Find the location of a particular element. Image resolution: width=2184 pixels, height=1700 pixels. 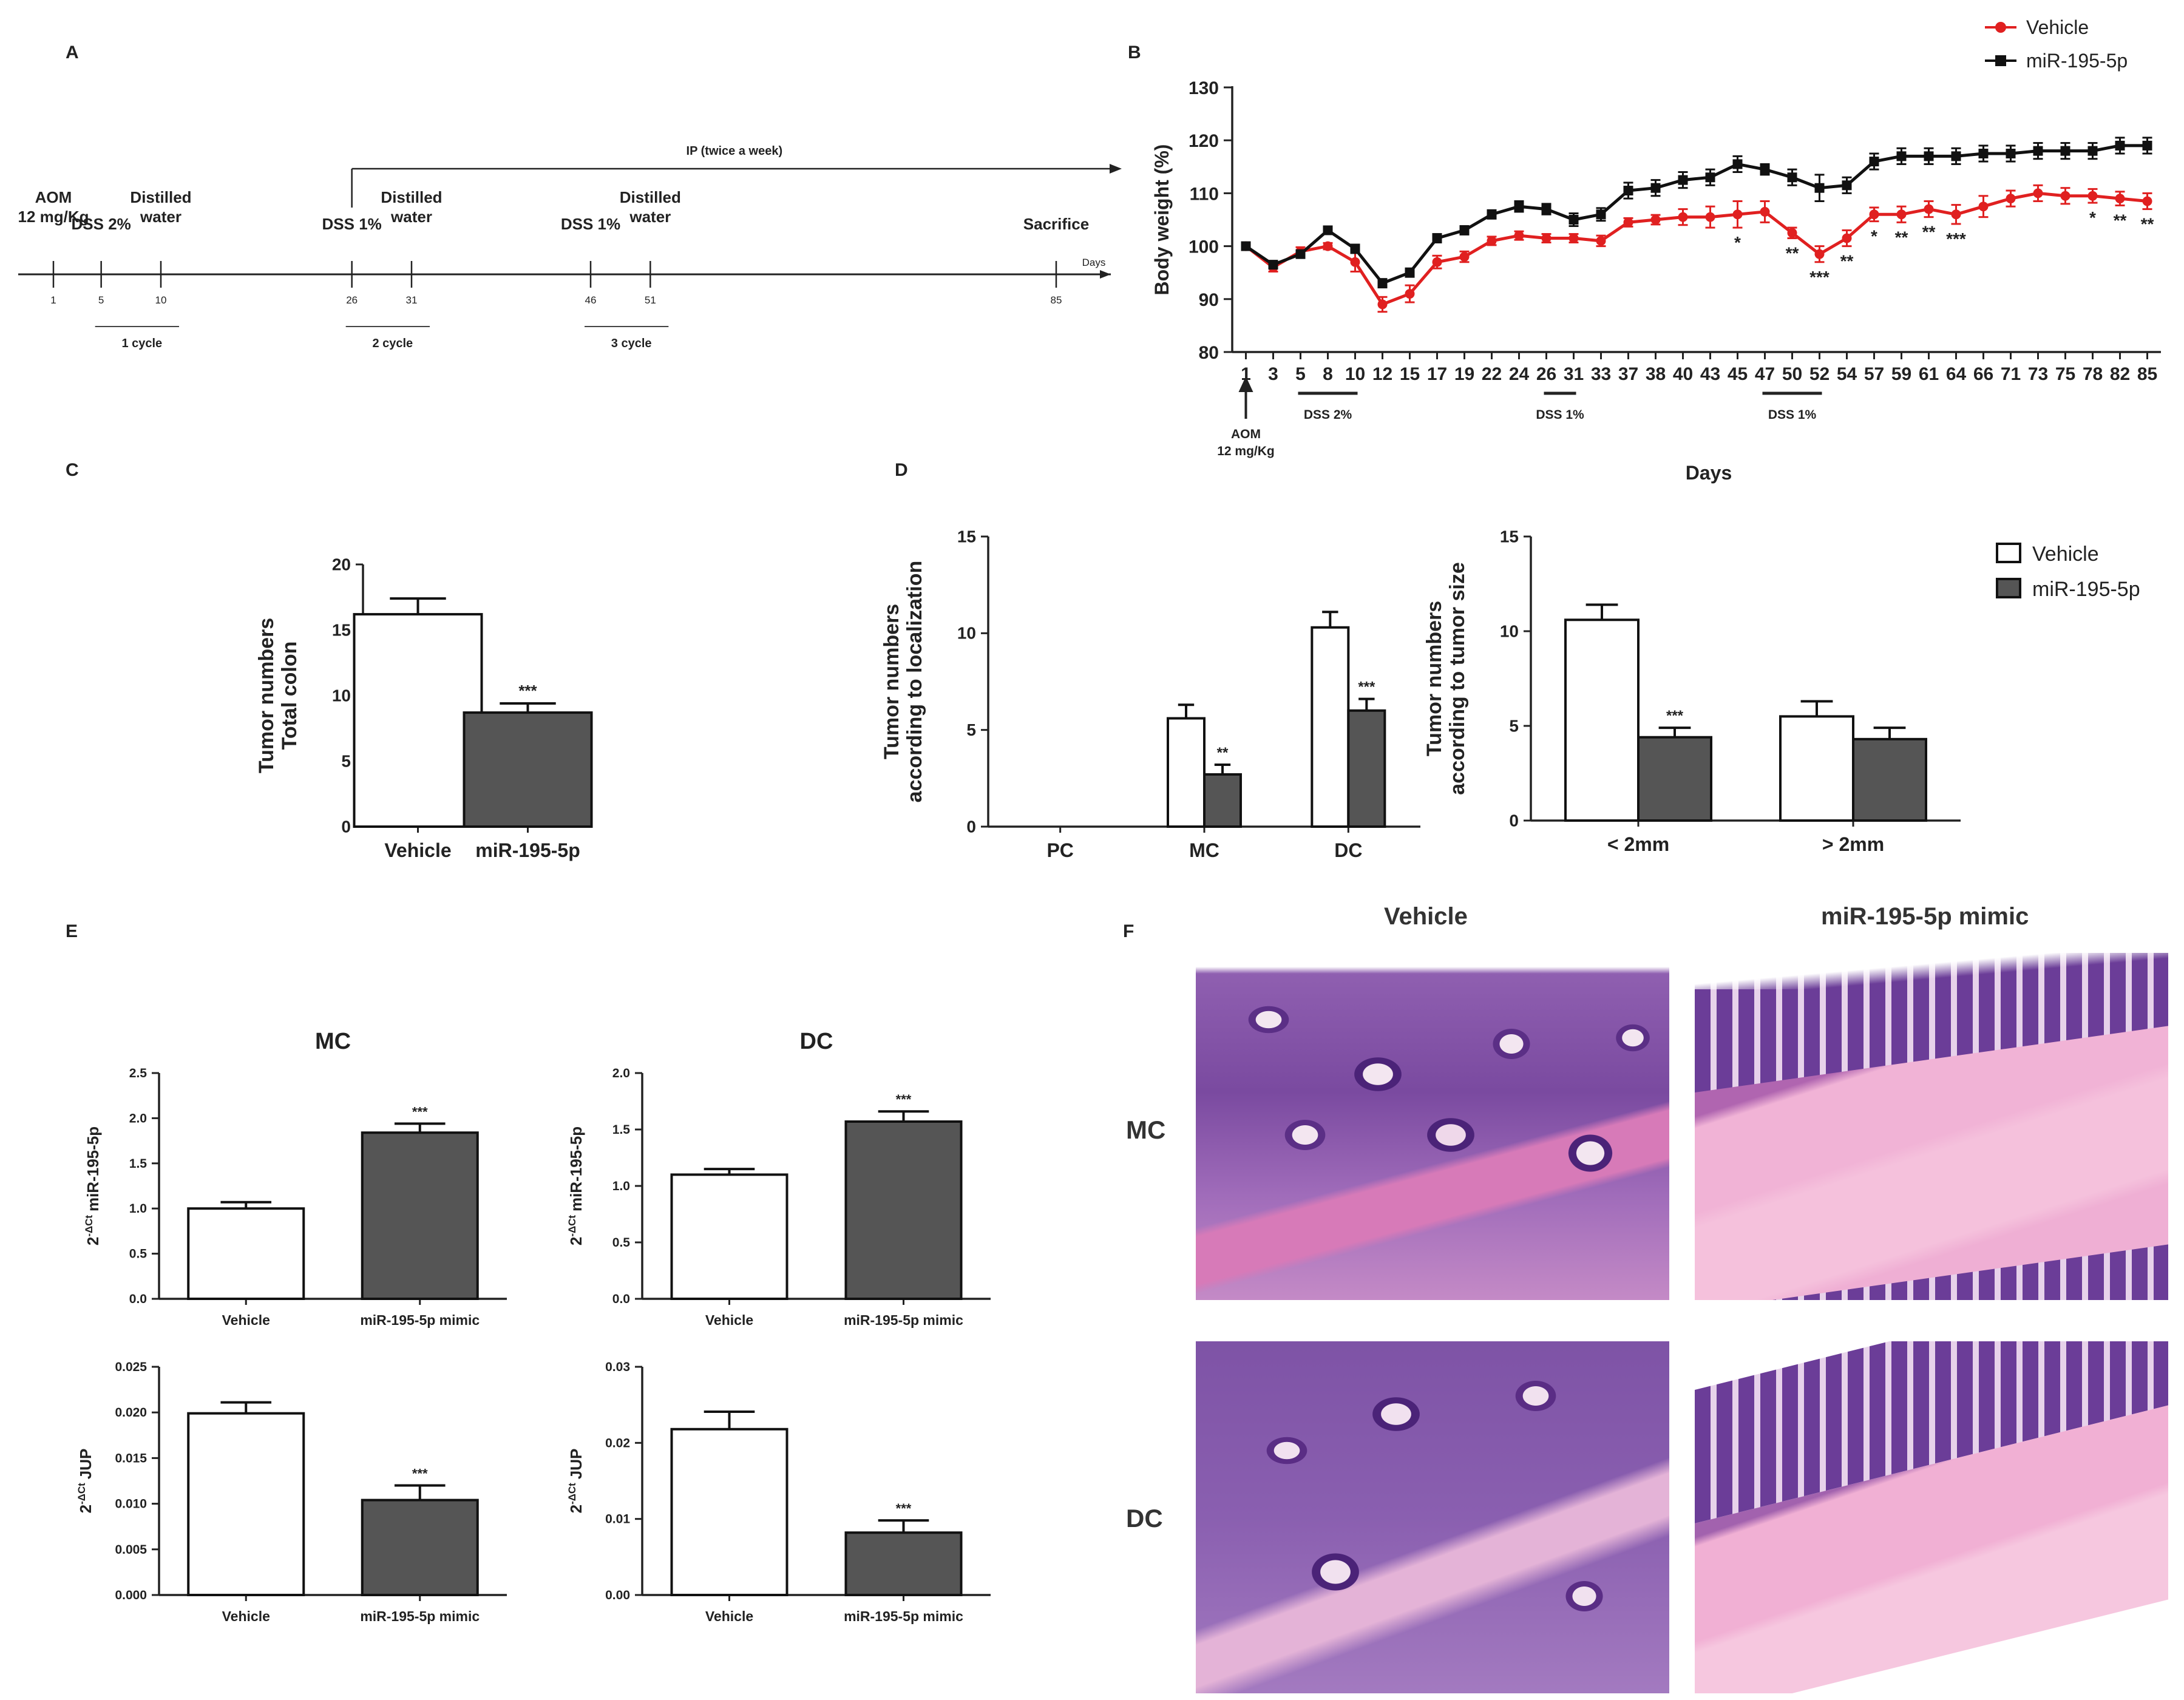

b-series-line-vehicle is located at coordinates (1696, 248).